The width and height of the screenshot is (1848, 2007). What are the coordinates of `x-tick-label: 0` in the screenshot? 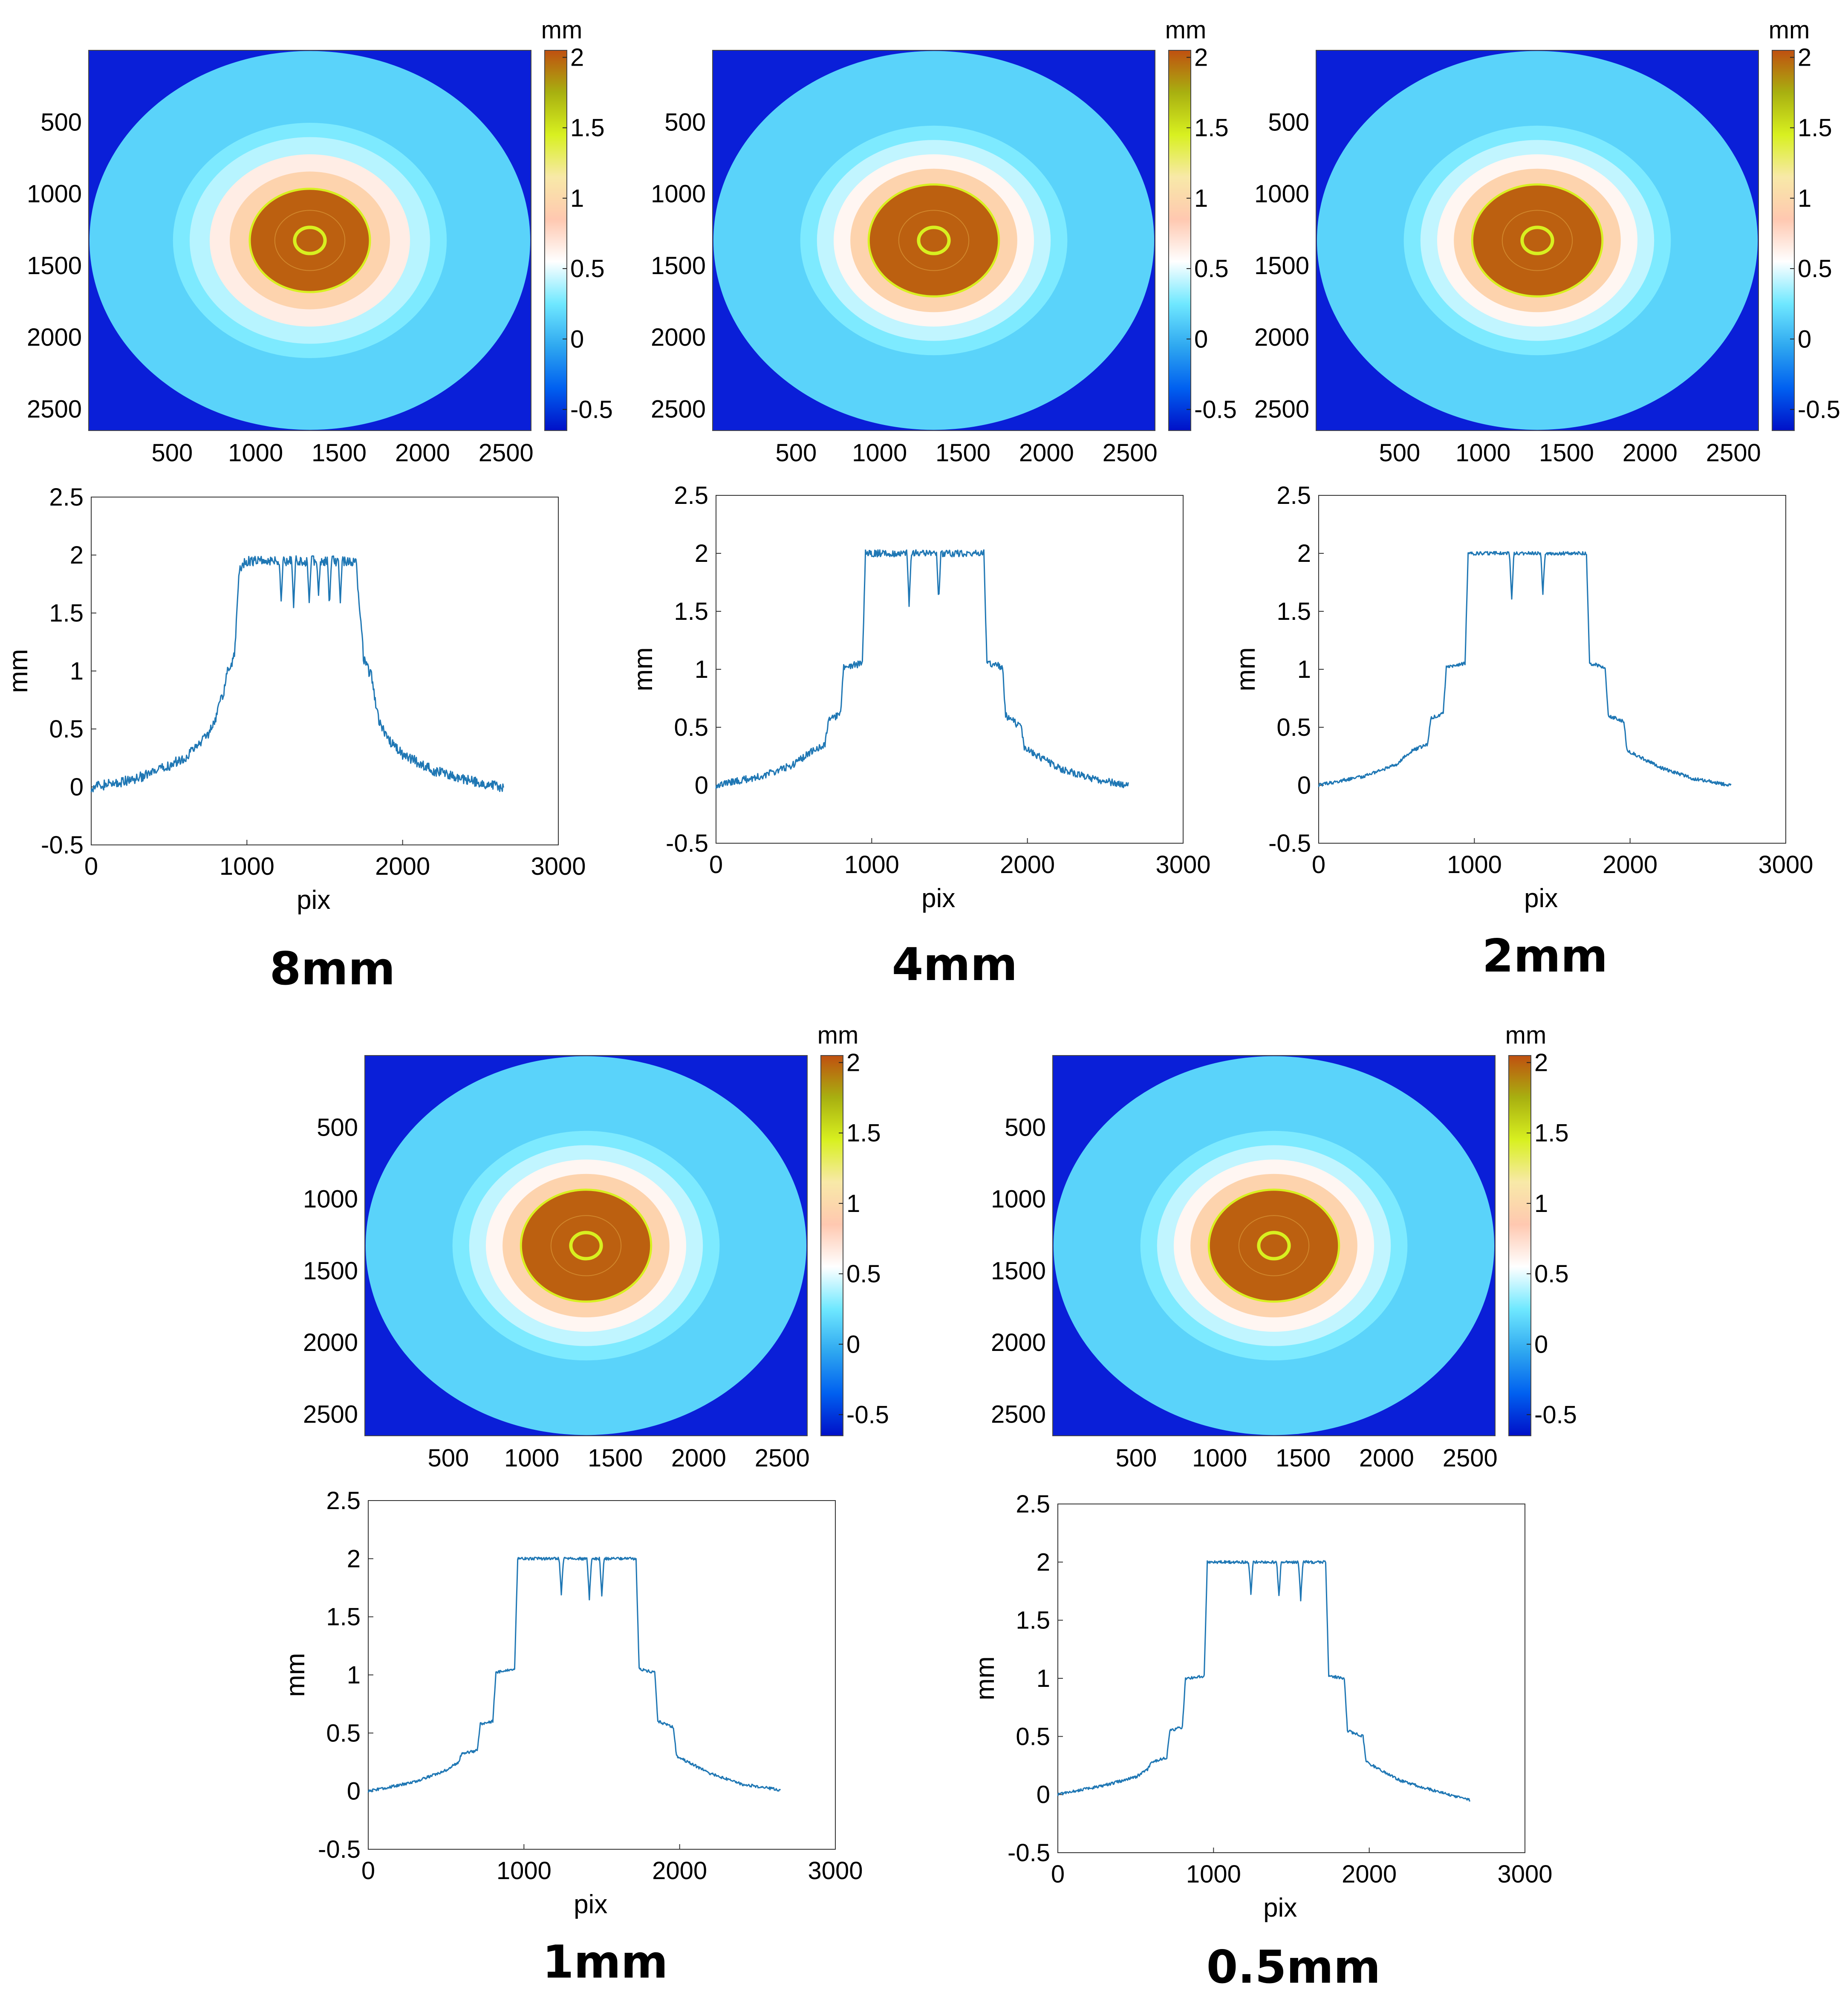 It's located at (716, 865).